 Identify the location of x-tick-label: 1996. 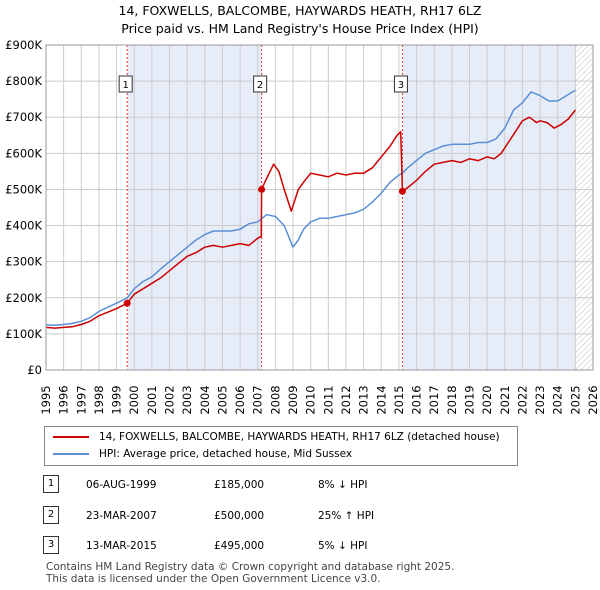
(64, 399).